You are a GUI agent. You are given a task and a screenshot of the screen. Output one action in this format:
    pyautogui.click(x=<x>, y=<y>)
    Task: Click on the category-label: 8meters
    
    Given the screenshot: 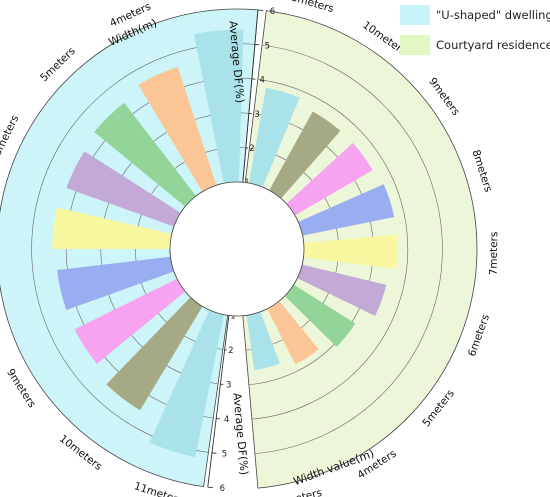 What is the action you would take?
    pyautogui.click(x=482, y=170)
    